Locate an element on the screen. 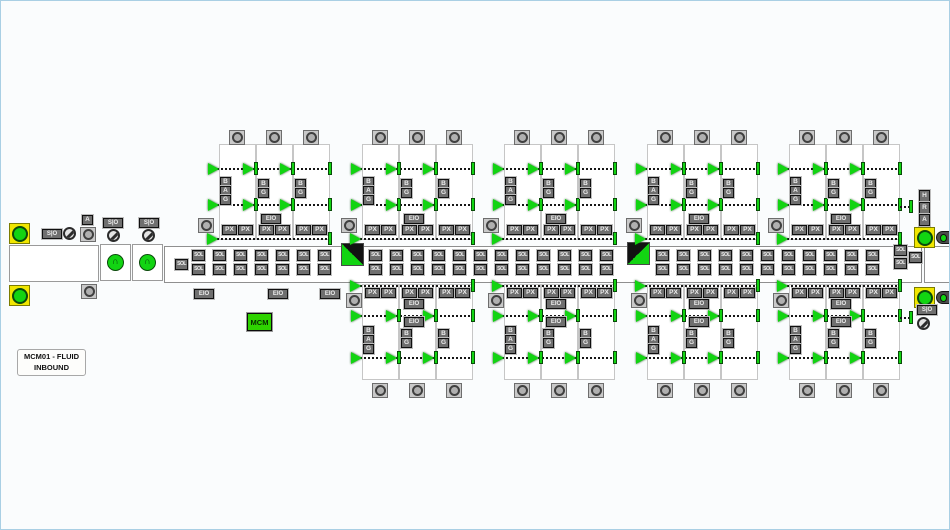 Image resolution: width=950 pixels, height=530 pixels. top-group-5-valve-arrow-icon is located at coordinates (783, 169).